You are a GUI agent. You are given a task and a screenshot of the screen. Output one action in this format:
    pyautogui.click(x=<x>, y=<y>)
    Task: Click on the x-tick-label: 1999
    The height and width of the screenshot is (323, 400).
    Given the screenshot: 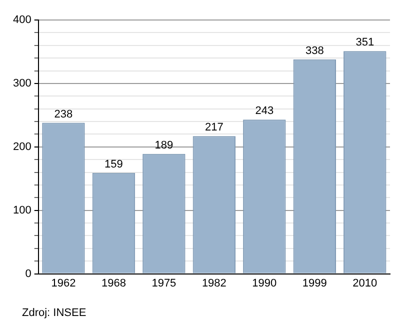 What is the action you would take?
    pyautogui.click(x=314, y=283)
    